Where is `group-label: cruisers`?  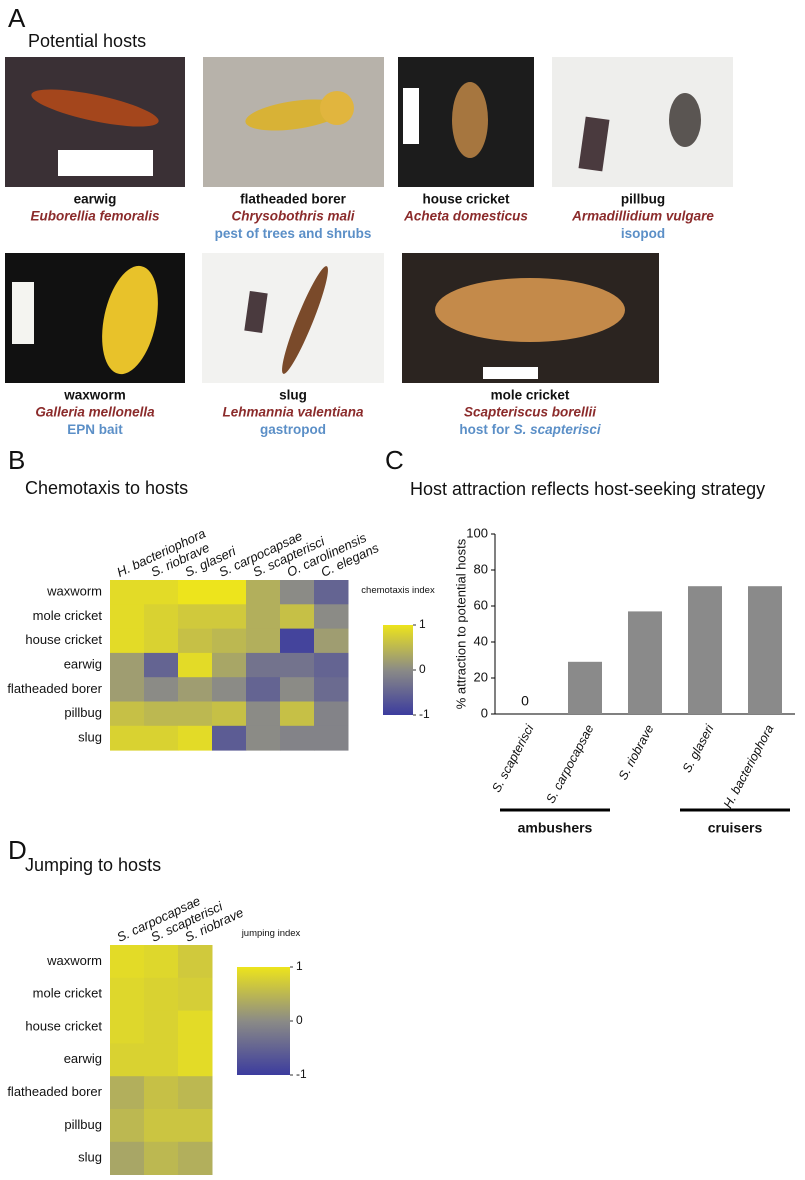
group-label: cruisers is located at coordinates (735, 828).